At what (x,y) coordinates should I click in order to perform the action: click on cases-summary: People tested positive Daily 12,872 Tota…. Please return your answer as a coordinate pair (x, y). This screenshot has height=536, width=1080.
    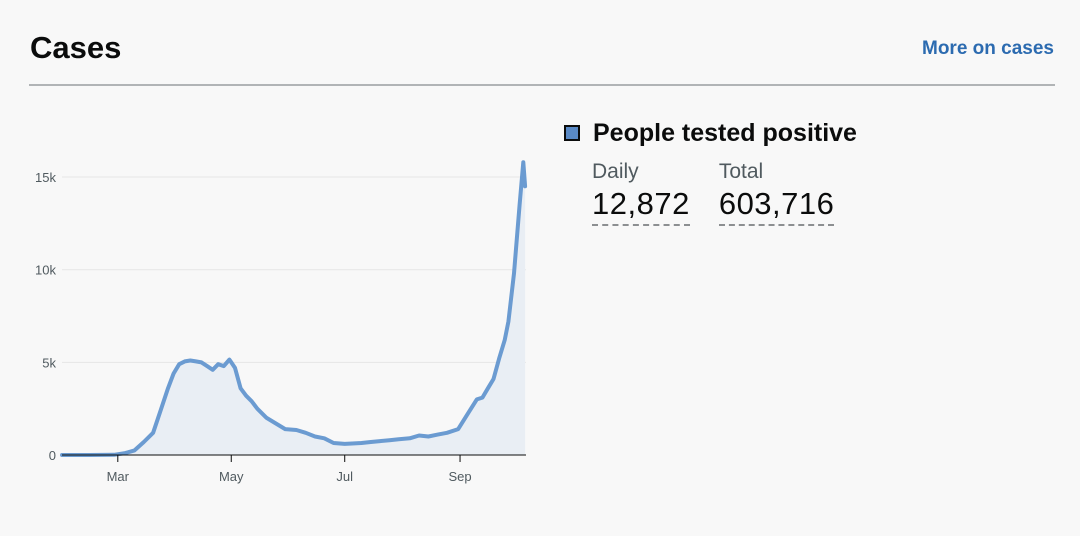
    Looking at the image, I should click on (713, 171).